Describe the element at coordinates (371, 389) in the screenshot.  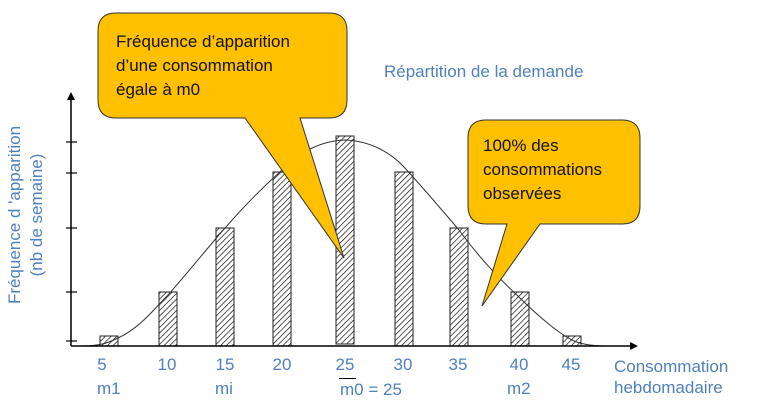
I see `sublabel-m0: m0 = 25` at that location.